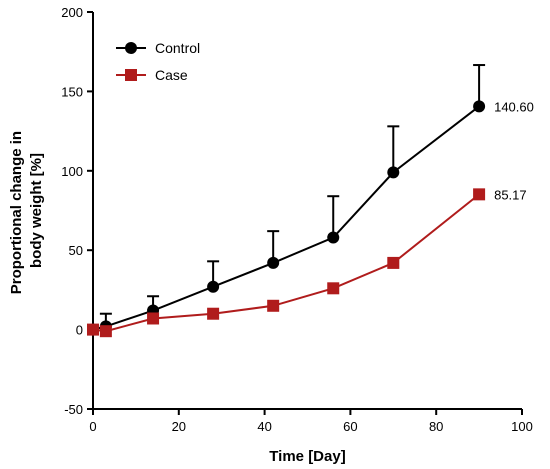 The image size is (550, 469). What do you see at coordinates (514, 150) in the screenshot?
I see `annotations: 140.60 85.17` at bounding box center [514, 150].